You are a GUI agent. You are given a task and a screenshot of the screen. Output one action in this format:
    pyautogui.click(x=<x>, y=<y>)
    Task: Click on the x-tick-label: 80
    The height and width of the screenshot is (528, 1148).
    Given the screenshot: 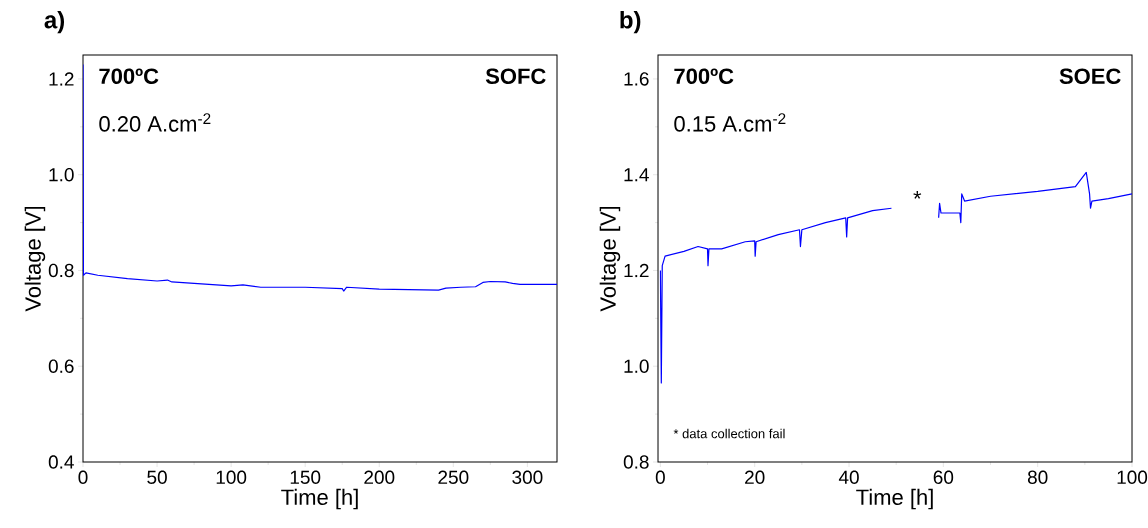 What is the action you would take?
    pyautogui.click(x=1037, y=477)
    